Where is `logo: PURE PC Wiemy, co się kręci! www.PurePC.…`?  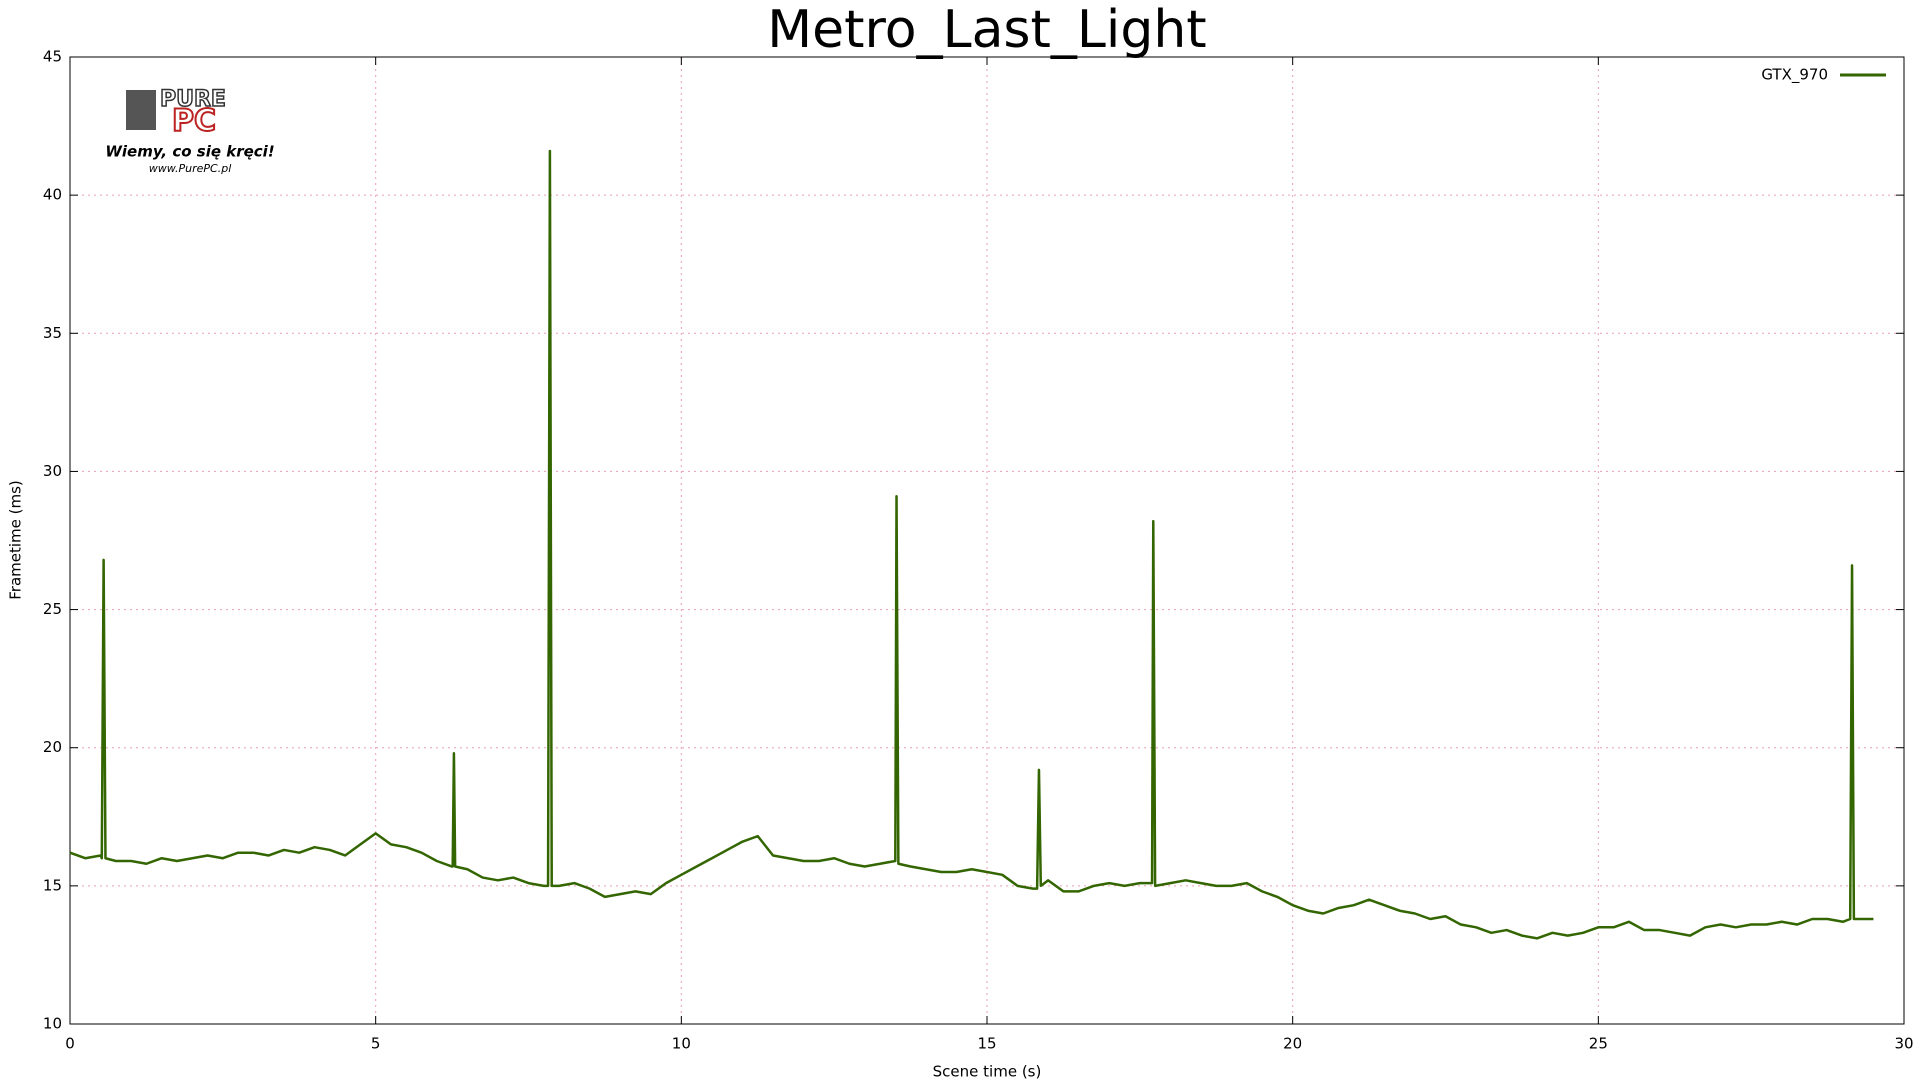 logo: PURE PC Wiemy, co się kręci! www.PurePC.… is located at coordinates (189, 130).